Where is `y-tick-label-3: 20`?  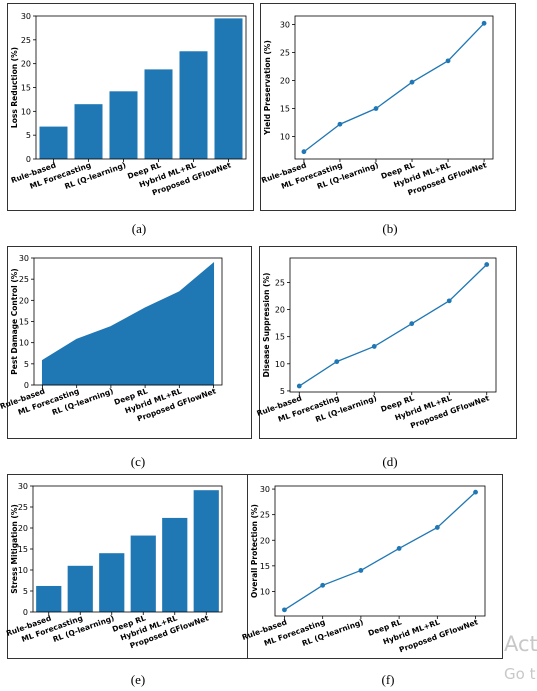
y-tick-label-3: 20 is located at coordinates (280, 310).